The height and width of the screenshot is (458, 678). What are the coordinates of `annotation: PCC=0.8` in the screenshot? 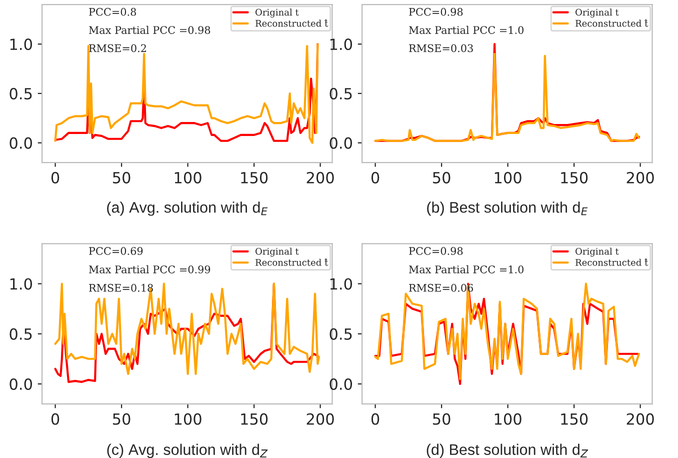 It's located at (112, 12).